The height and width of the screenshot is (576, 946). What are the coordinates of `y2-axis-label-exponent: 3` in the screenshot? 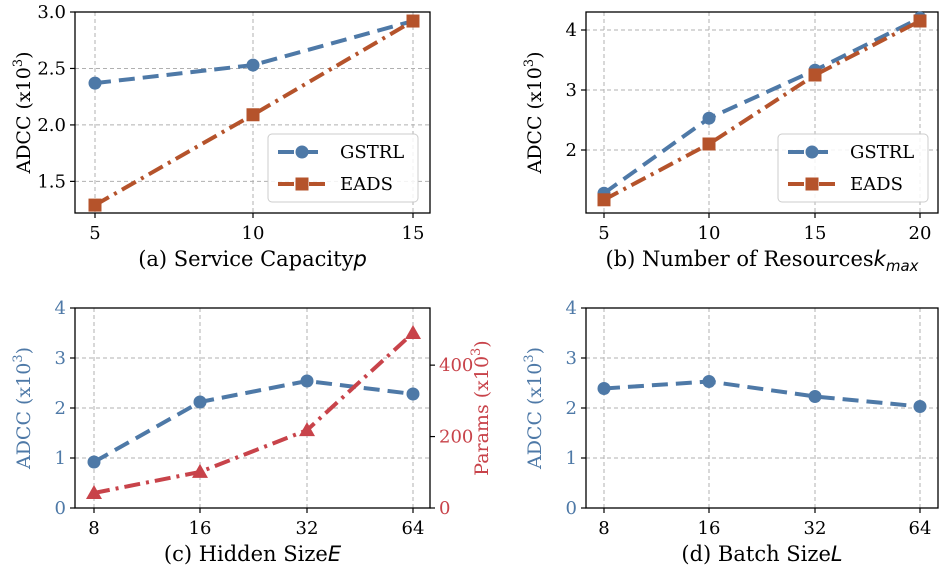 It's located at (476, 352).